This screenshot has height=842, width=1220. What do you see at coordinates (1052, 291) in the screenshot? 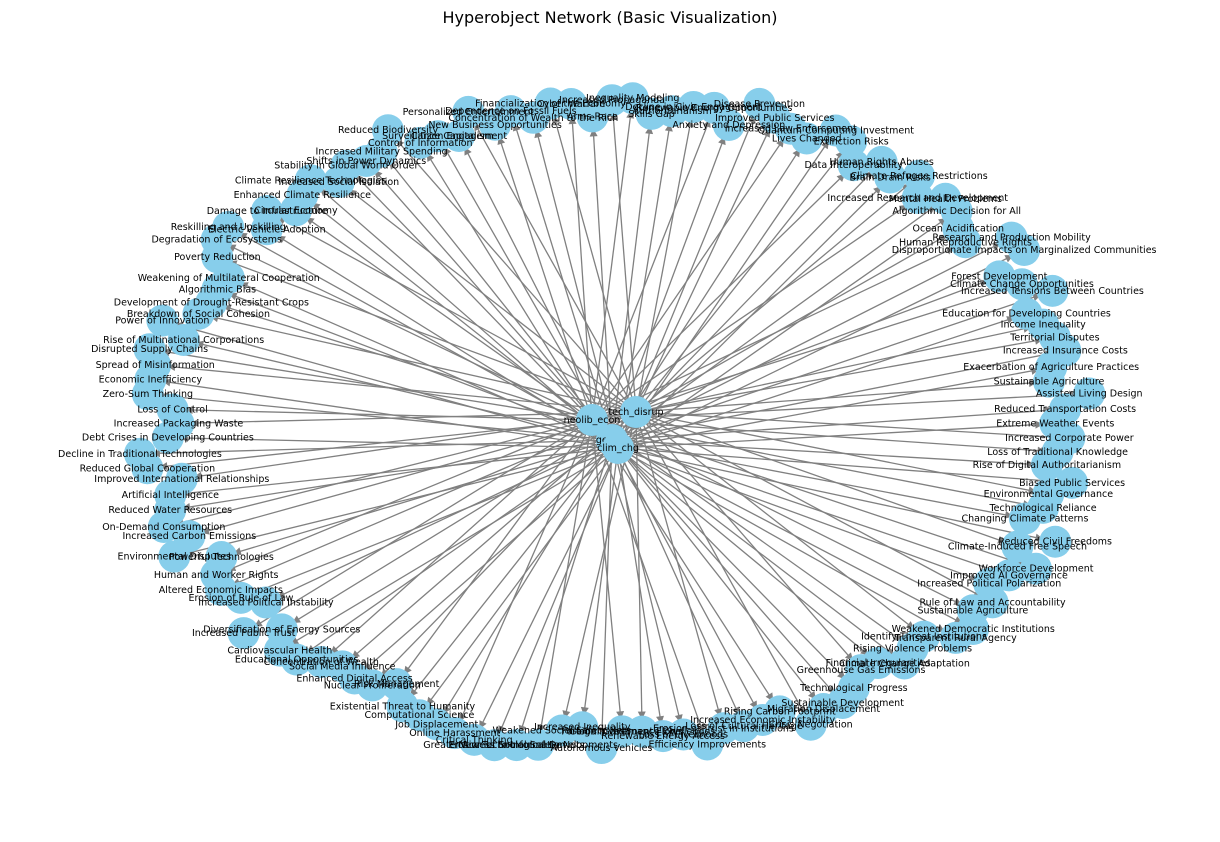
I see `node-label: Increased Tensions Between Countries` at bounding box center [1052, 291].